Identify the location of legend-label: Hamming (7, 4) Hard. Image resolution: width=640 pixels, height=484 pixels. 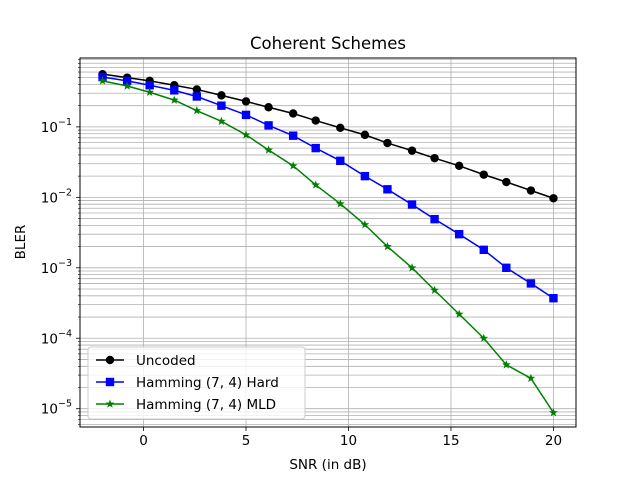
(207, 383).